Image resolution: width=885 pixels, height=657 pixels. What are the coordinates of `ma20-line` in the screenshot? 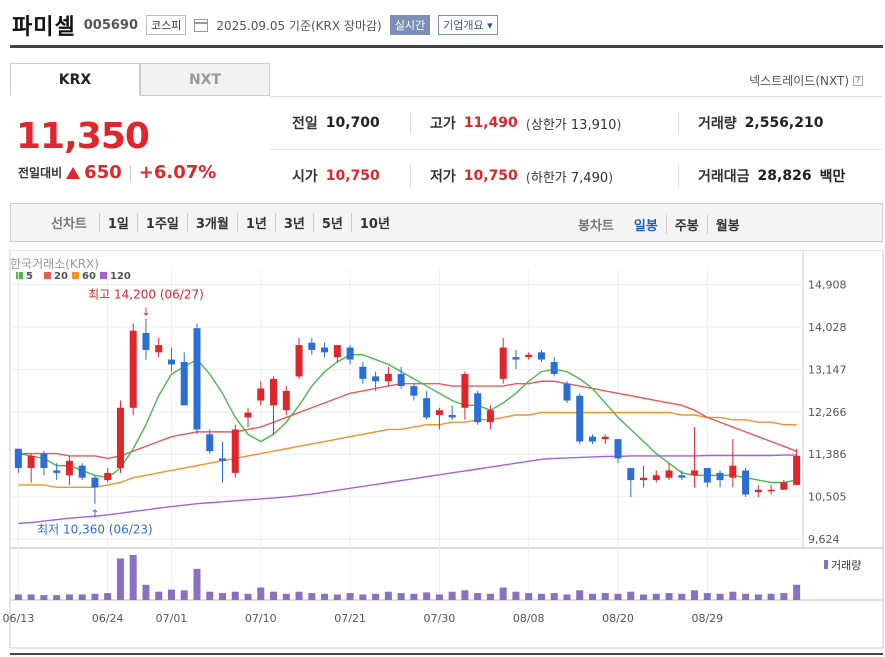 It's located at (407, 420).